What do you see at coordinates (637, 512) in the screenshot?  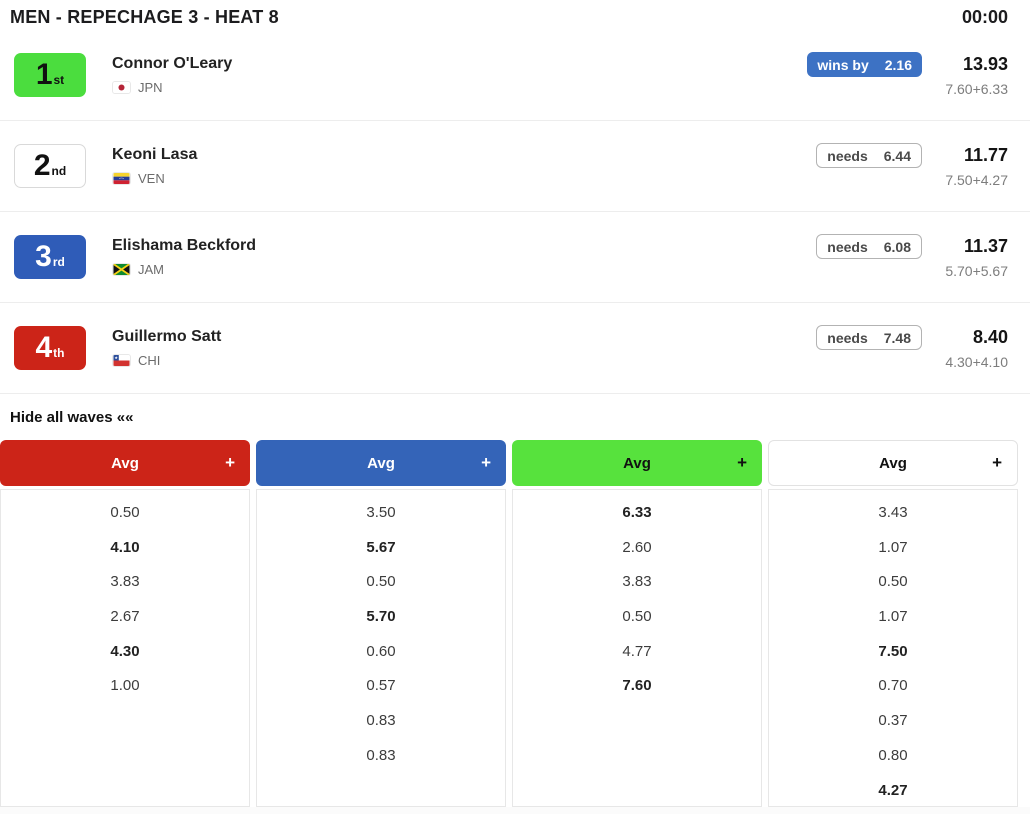 I see `wave-score: 6.33` at bounding box center [637, 512].